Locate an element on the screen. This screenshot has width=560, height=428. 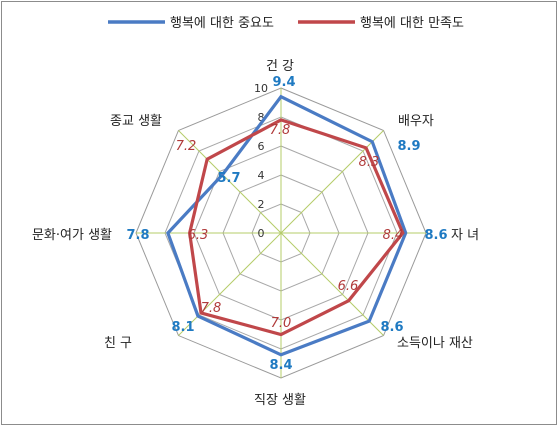
tick-label: 2 is located at coordinates (261, 204).